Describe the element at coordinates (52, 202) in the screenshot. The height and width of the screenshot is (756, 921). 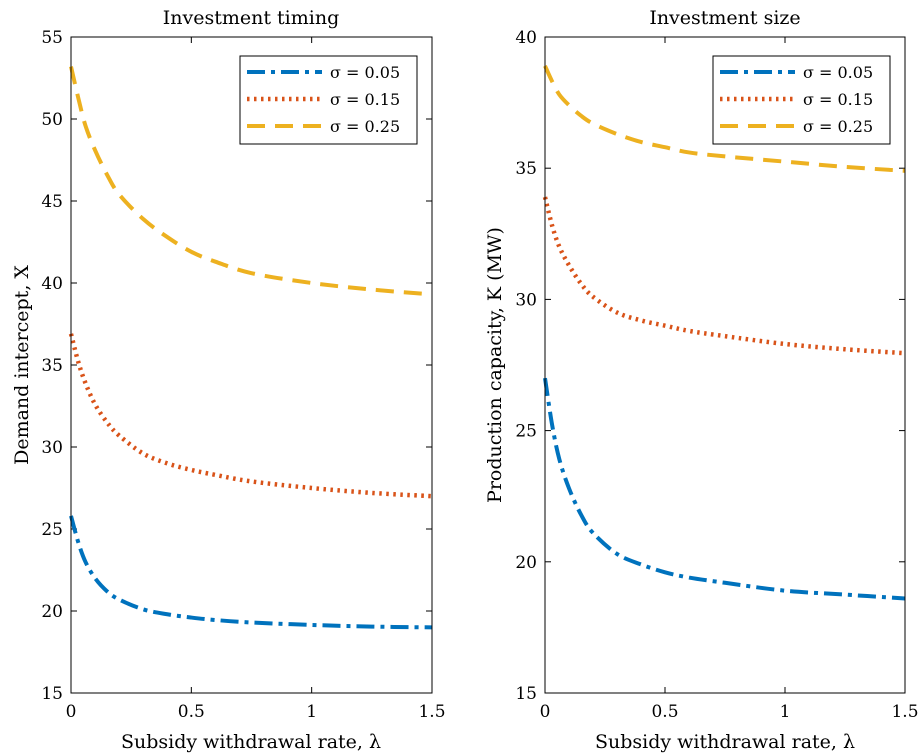
I see `y-tick-label: 45` at that location.